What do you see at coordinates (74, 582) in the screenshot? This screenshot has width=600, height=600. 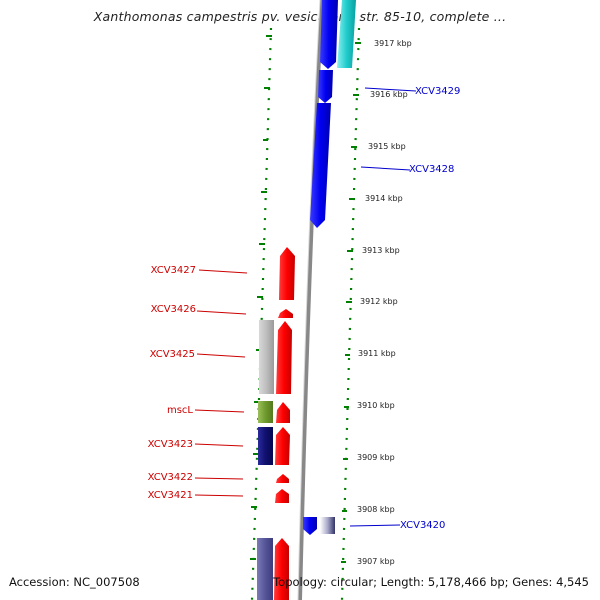 I see `accession-footer: Accession: NC_007508` at bounding box center [74, 582].